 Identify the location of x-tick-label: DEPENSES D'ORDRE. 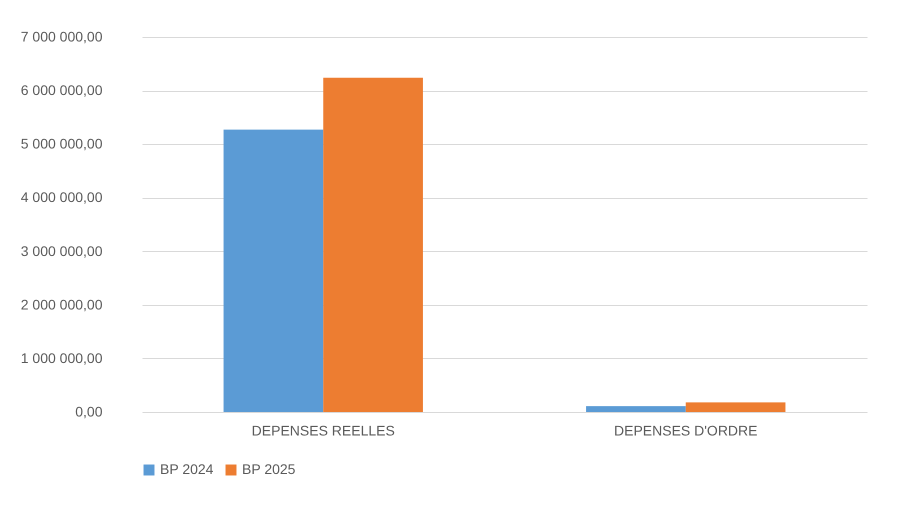
(686, 430).